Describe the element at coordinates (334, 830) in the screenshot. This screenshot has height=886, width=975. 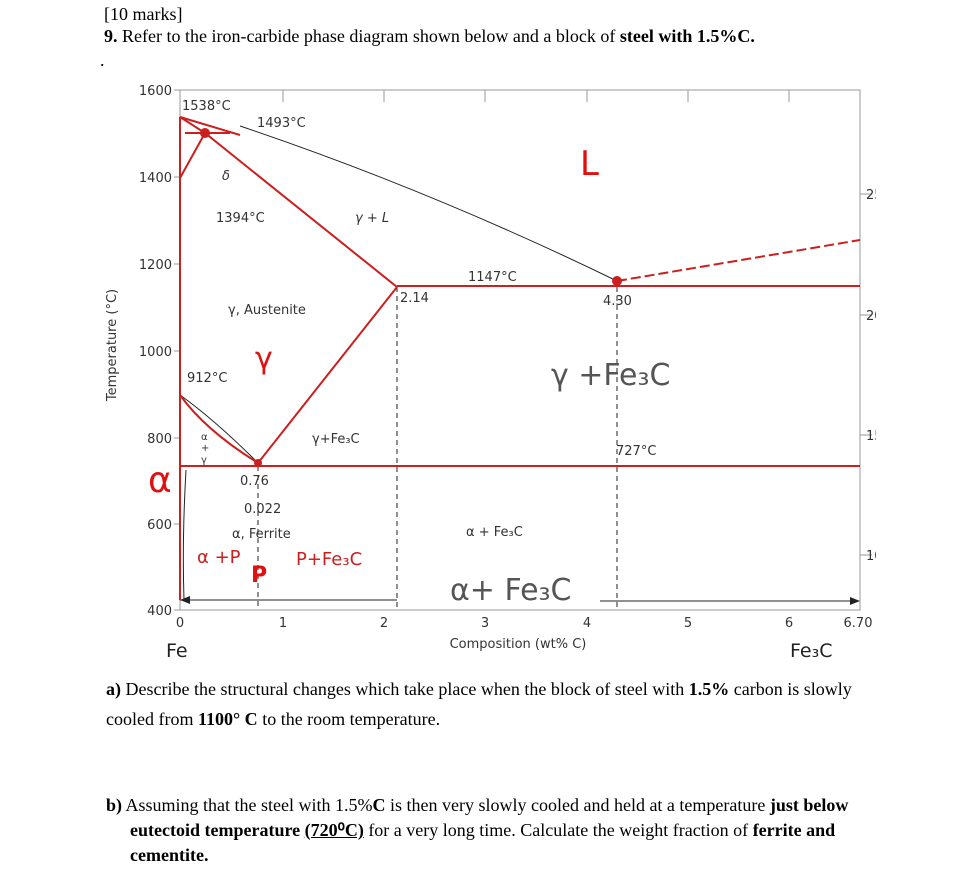
I see `text-run: (720⁰C)` at that location.